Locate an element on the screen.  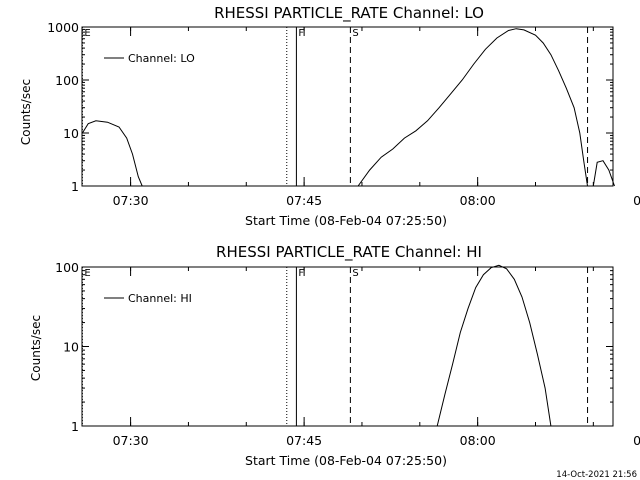
legend: Channel: HI is located at coordinates (148, 298).